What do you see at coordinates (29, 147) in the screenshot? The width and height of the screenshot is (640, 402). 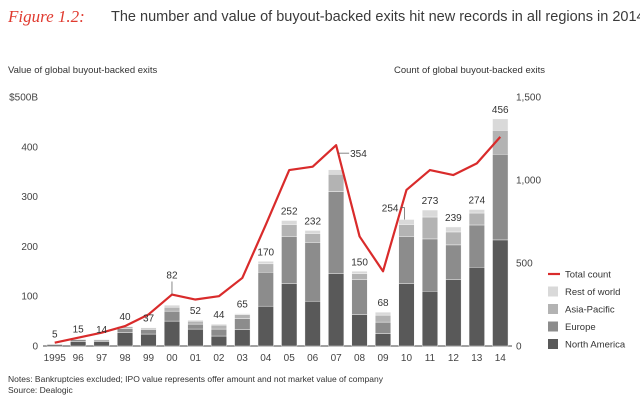 I see `y-tick-label: 400` at bounding box center [29, 147].